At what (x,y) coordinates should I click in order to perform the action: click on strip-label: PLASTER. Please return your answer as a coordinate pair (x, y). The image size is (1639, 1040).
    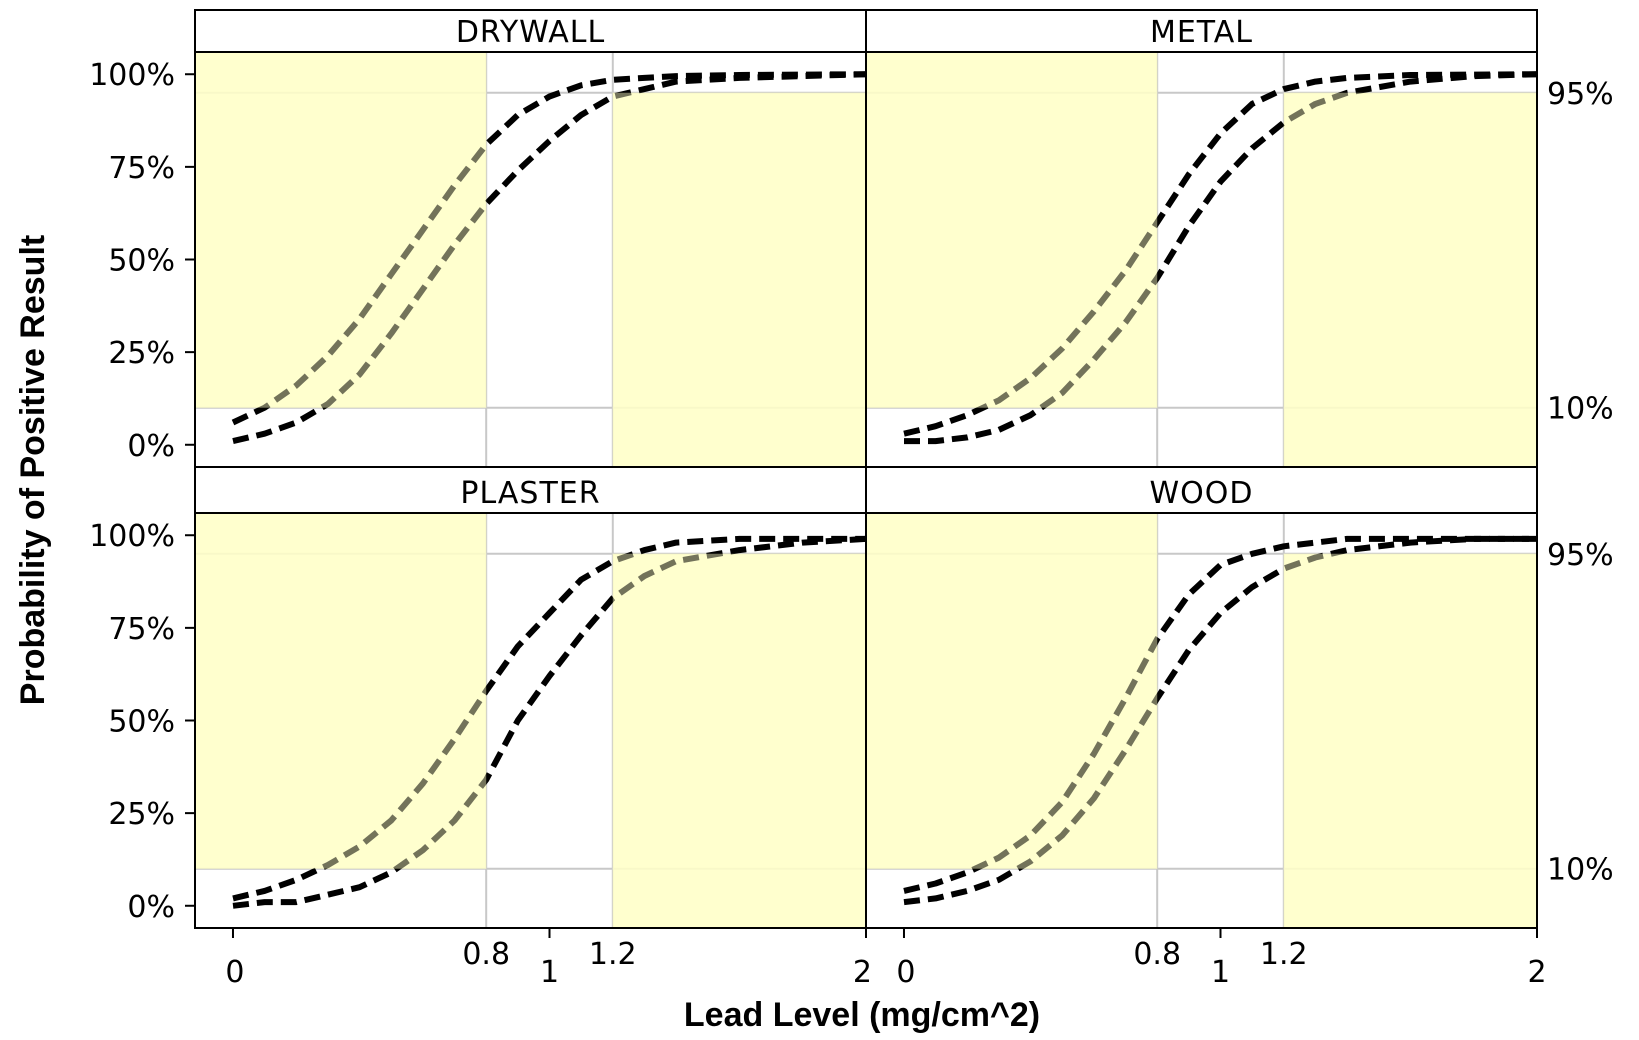
    Looking at the image, I should click on (530, 493).